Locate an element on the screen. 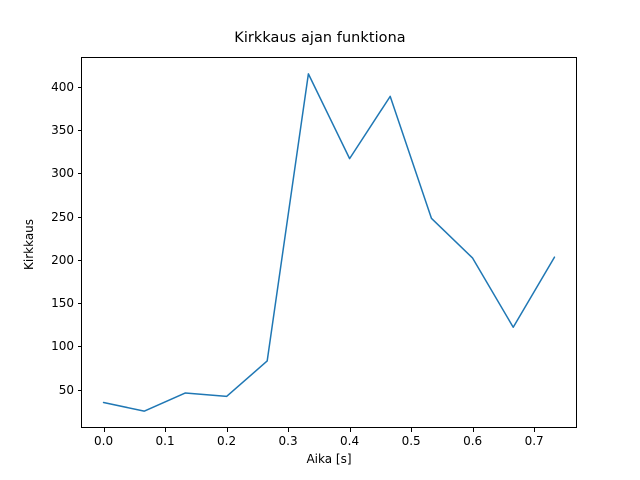 The width and height of the screenshot is (640, 480). y-tick-label: 50 is located at coordinates (66, 389).